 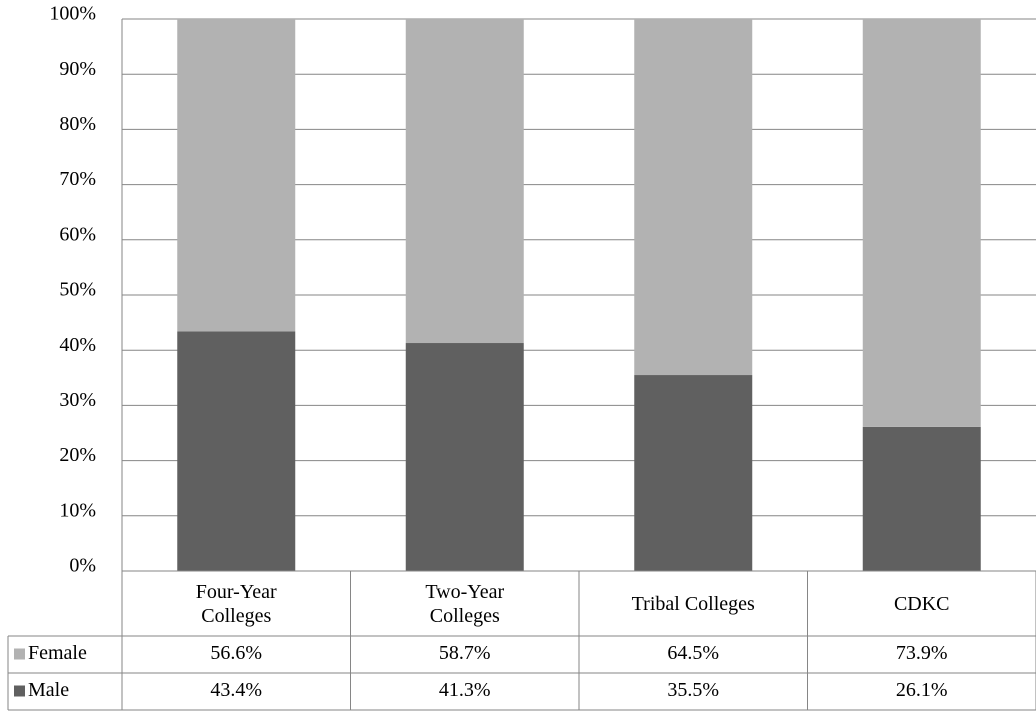 What do you see at coordinates (77, 234) in the screenshot?
I see `y-tick-label: 60%` at bounding box center [77, 234].